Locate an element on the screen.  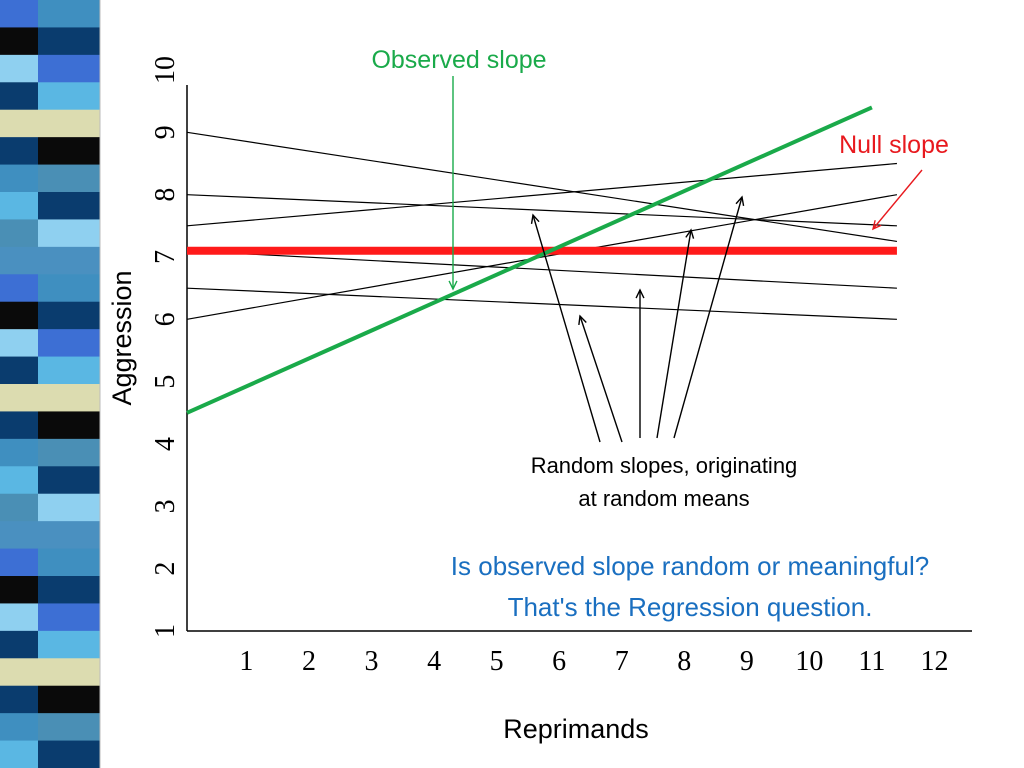
x-tick-label: 5 is located at coordinates (497, 661).